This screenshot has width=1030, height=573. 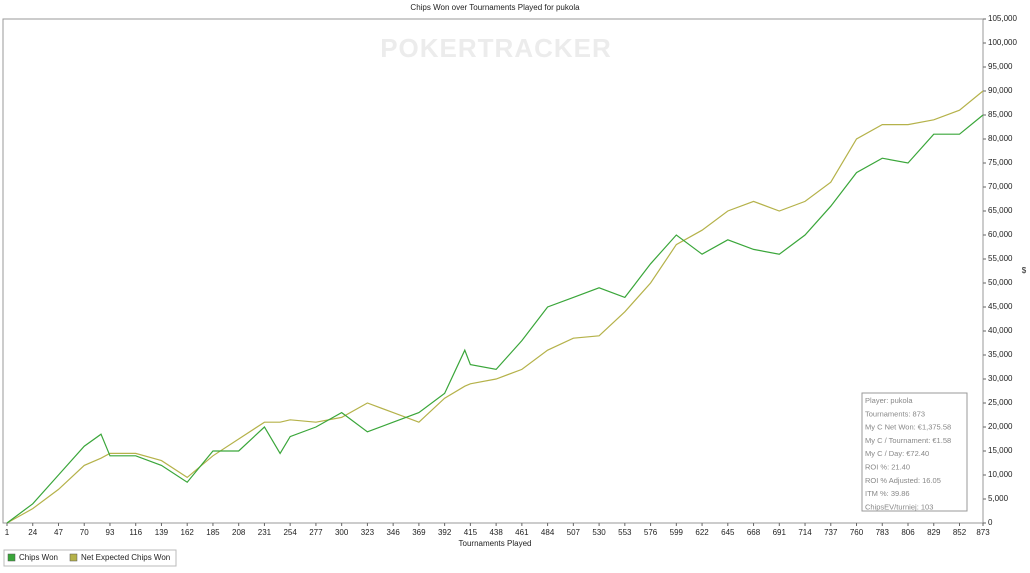 I want to click on y-tick-label: 50,000, so click(x=1000, y=282).